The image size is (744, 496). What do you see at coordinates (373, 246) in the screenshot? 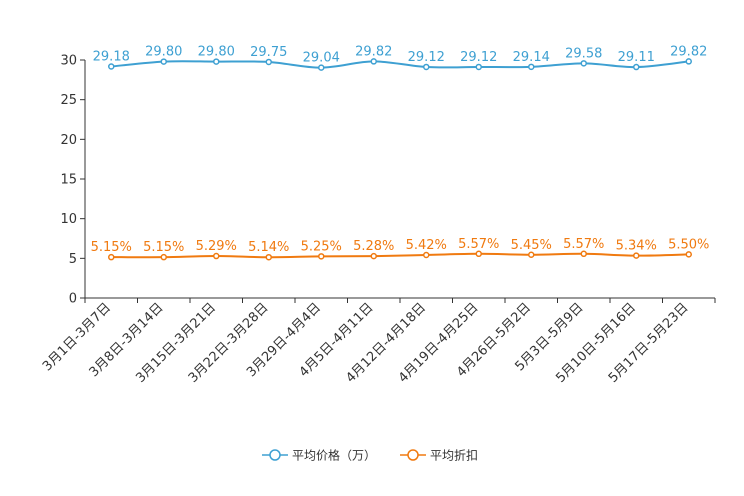
I see `data-label: 5.28%` at bounding box center [373, 246].